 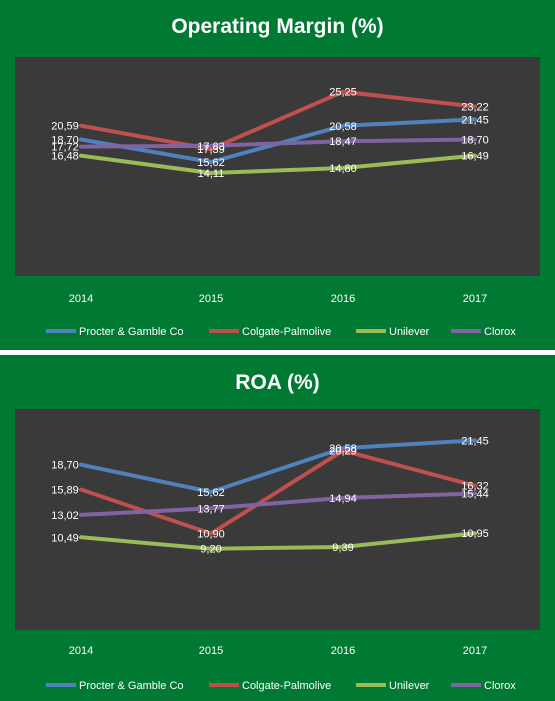 What do you see at coordinates (475, 534) in the screenshot?
I see `data-label: 10,95` at bounding box center [475, 534].